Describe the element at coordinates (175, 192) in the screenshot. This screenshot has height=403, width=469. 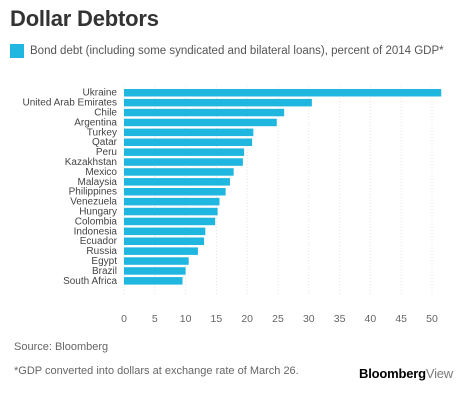
I see `bar-philippines` at that location.